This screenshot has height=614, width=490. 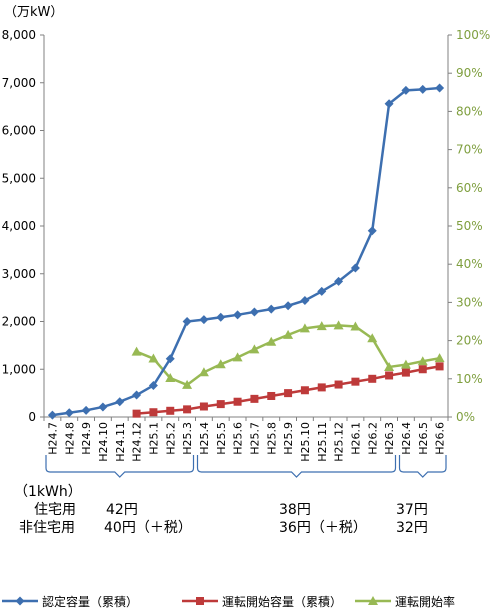 I want to click on right-tick-label: 50%, so click(x=469, y=226).